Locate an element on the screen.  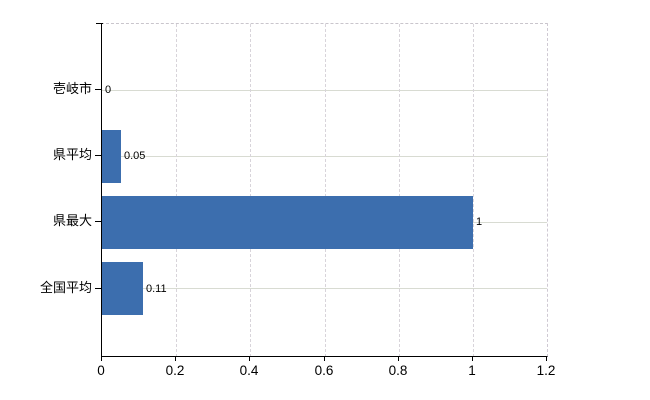
y-axis-end-tick is located at coordinates (99, 23).